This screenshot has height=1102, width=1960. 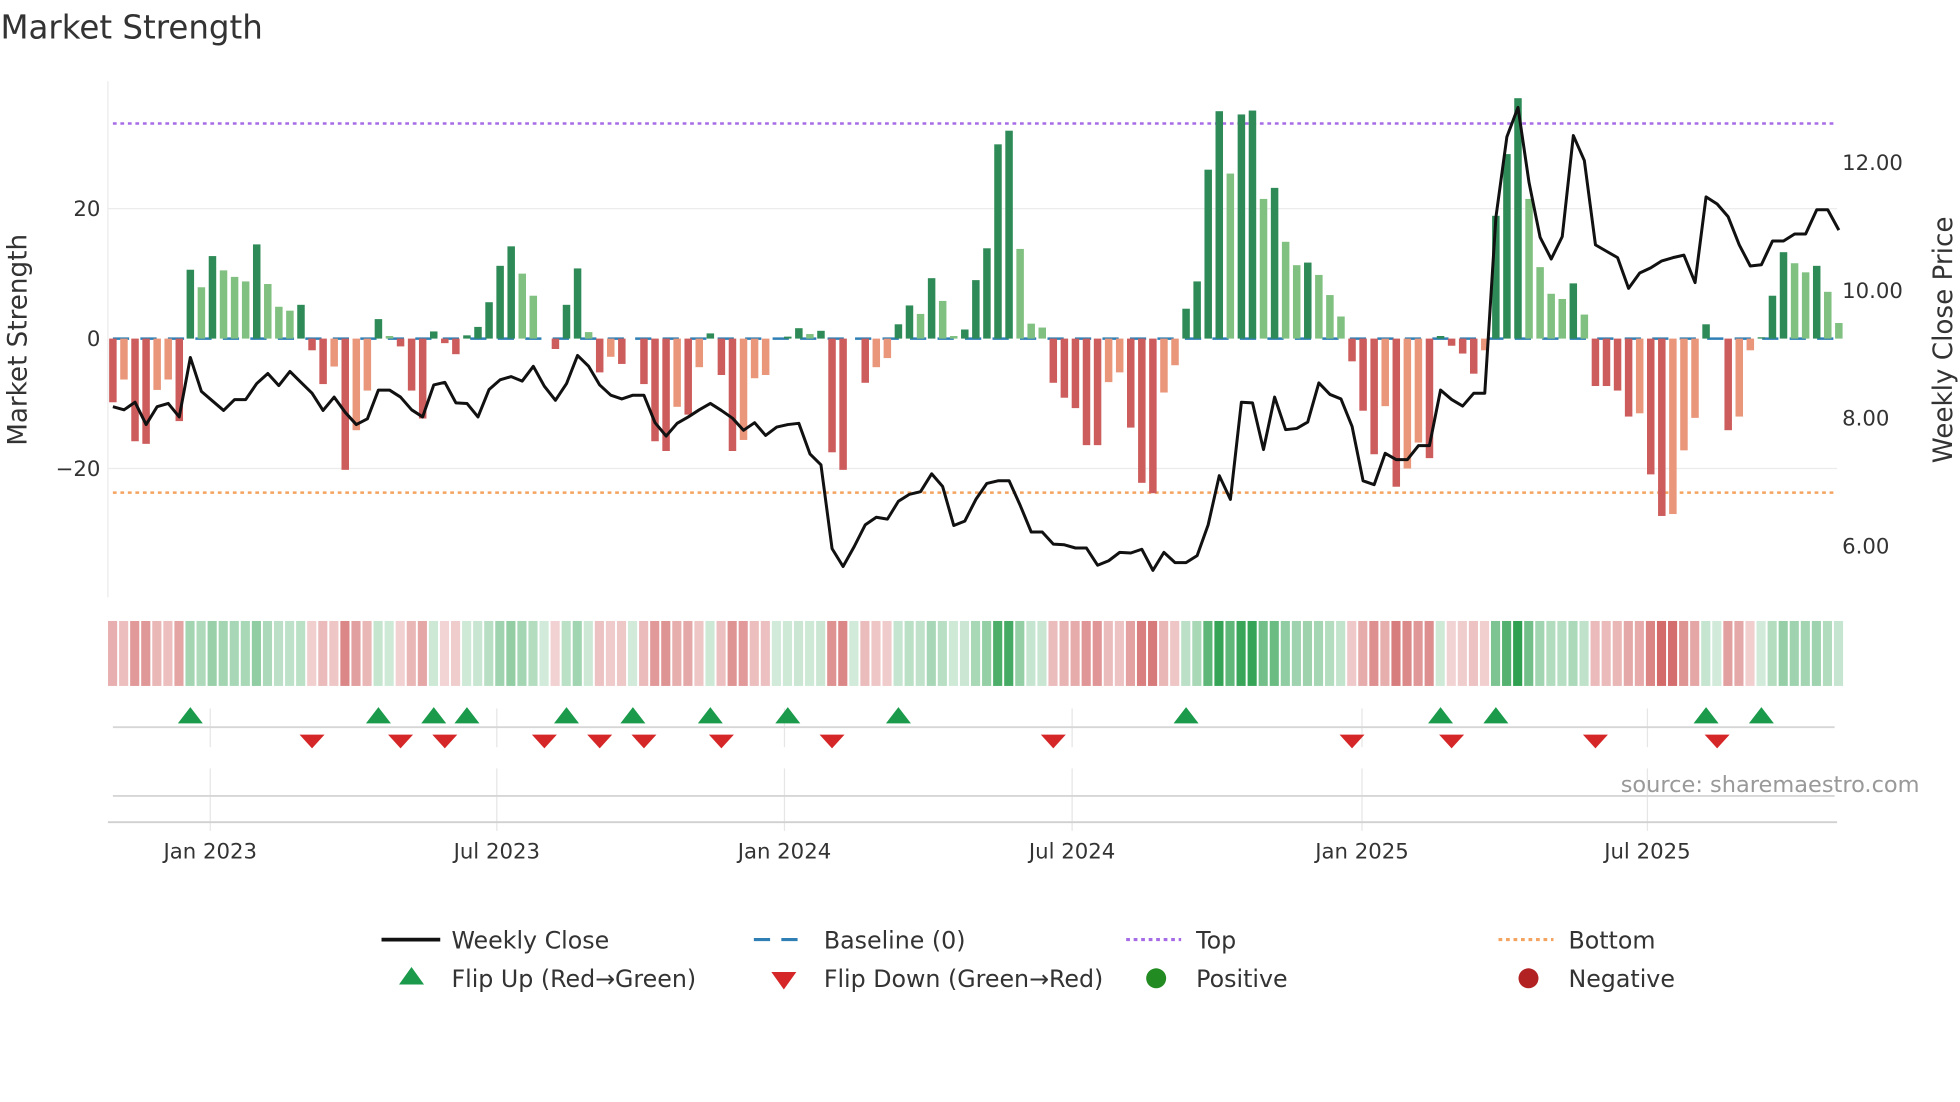 What do you see at coordinates (1944, 340) in the screenshot?
I see `y-axis-label-right: Weekly Close Price` at bounding box center [1944, 340].